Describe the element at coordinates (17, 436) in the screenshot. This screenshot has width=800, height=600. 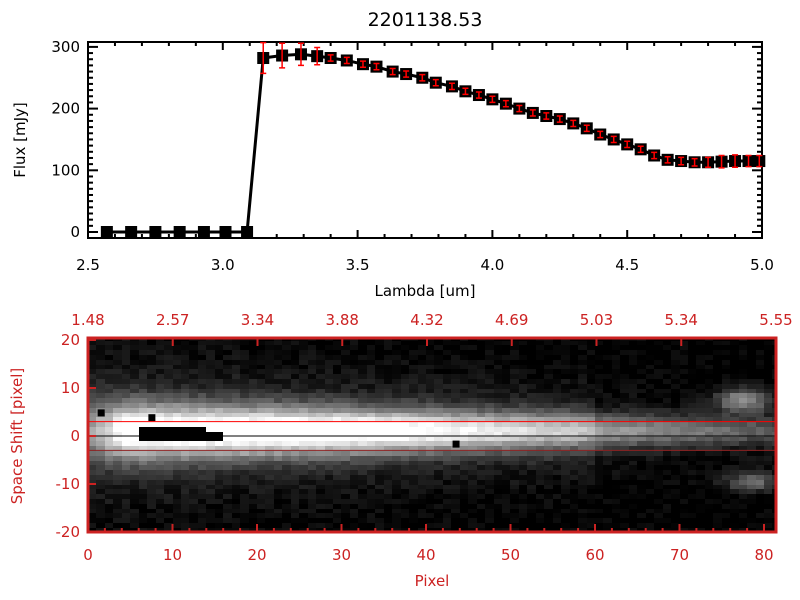
I see `bottom-y-axis-label: Space Shift [pixel]` at that location.